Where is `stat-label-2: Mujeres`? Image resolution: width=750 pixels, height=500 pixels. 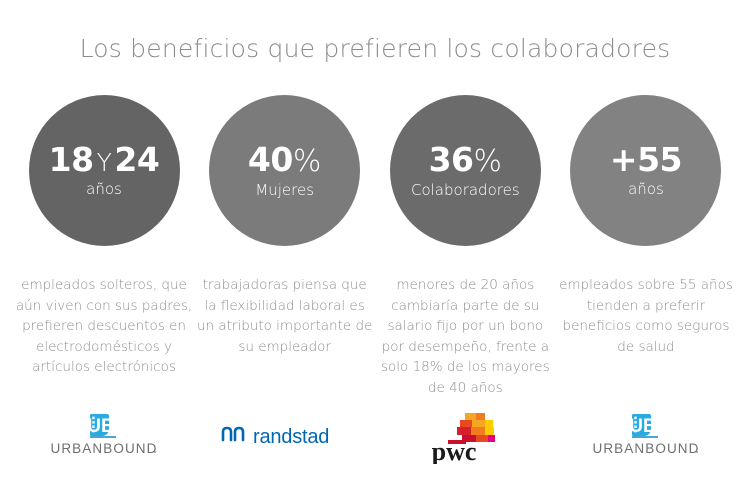 stat-label-2: Mujeres is located at coordinates (285, 189).